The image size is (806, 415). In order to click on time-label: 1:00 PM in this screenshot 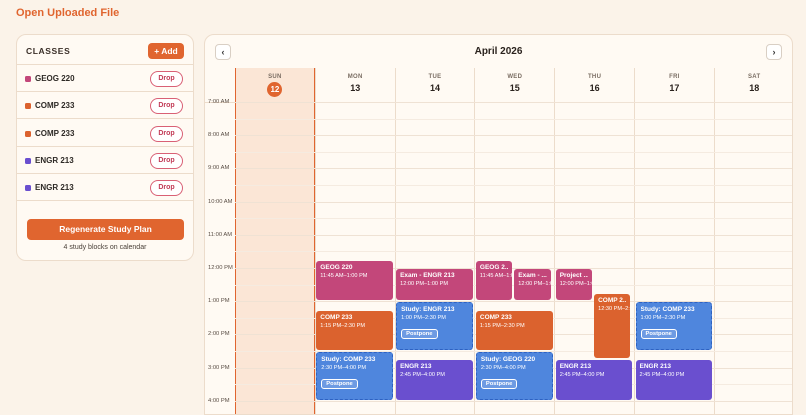, I will do `click(219, 301)`.